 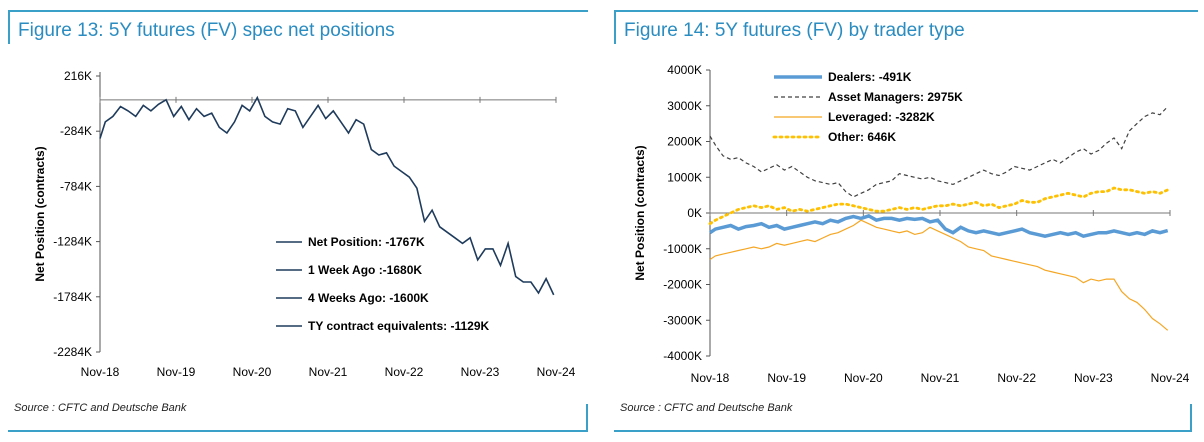 What do you see at coordinates (682, 320) in the screenshot?
I see `y-tick-label: -3000K` at bounding box center [682, 320].